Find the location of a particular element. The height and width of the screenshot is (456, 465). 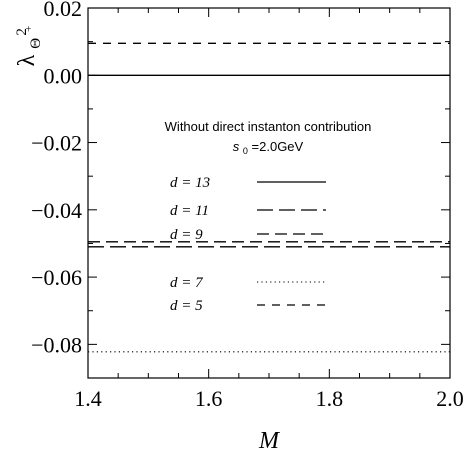

legend-label: d = 11 is located at coordinates (189, 211).